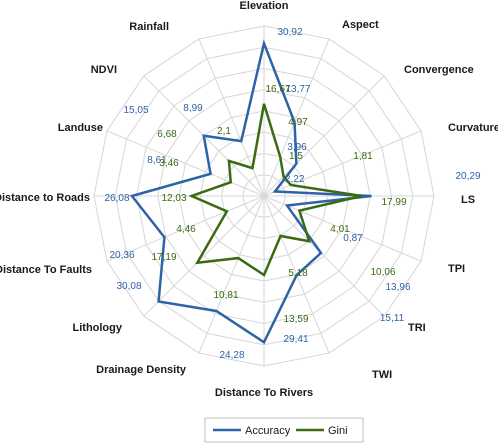 This screenshot has height=448, width=498. What do you see at coordinates (121, 255) in the screenshot?
I see `data-label-accuracy-distance-to-faults: 20,36` at bounding box center [121, 255].